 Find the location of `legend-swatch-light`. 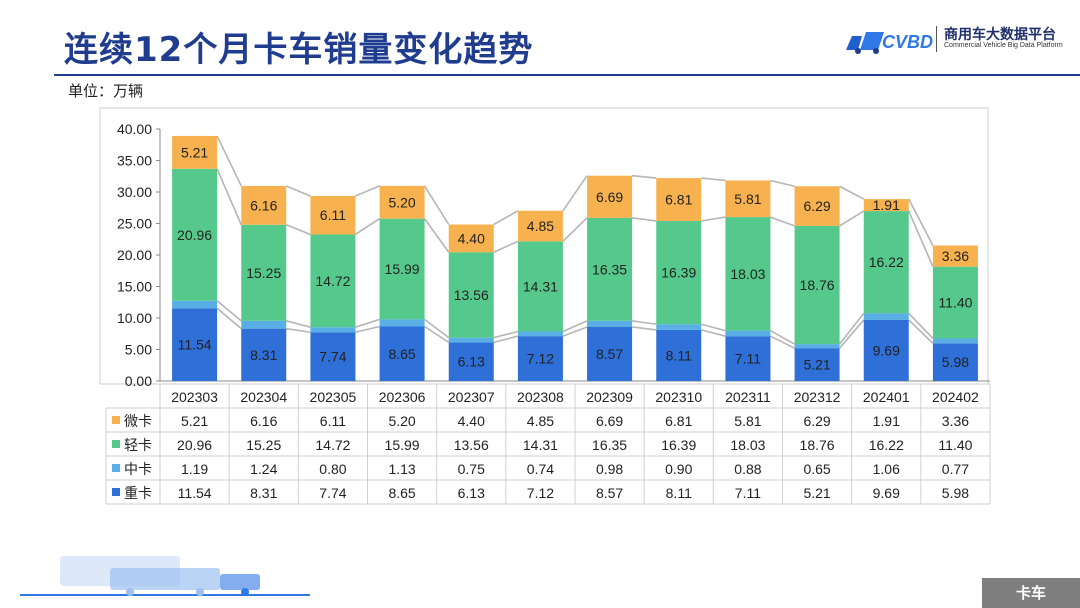

legend-swatch-light is located at coordinates (116, 444).